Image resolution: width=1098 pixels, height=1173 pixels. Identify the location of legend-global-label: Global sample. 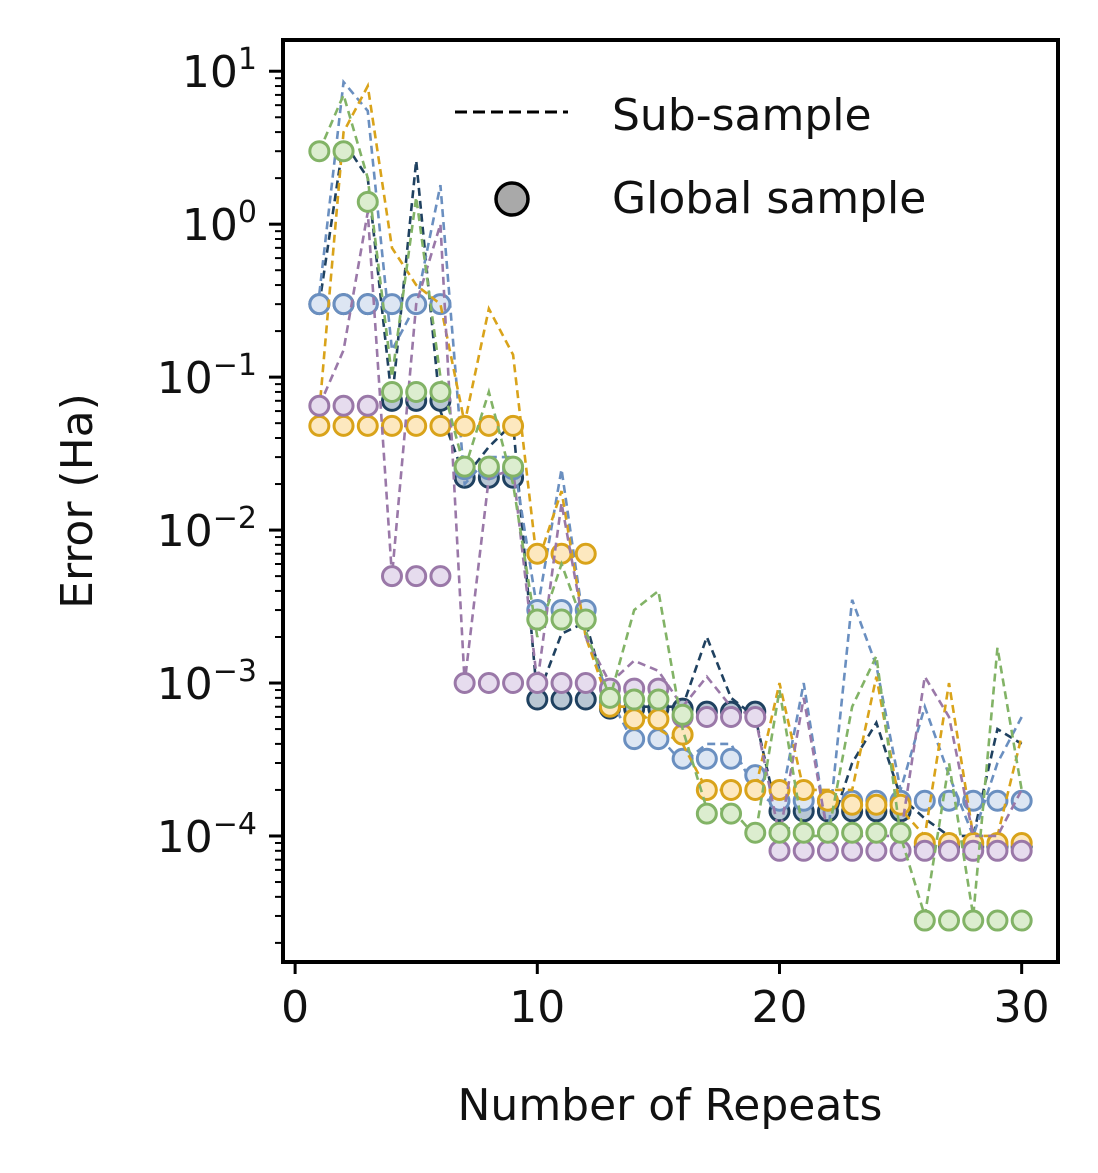
(769, 198).